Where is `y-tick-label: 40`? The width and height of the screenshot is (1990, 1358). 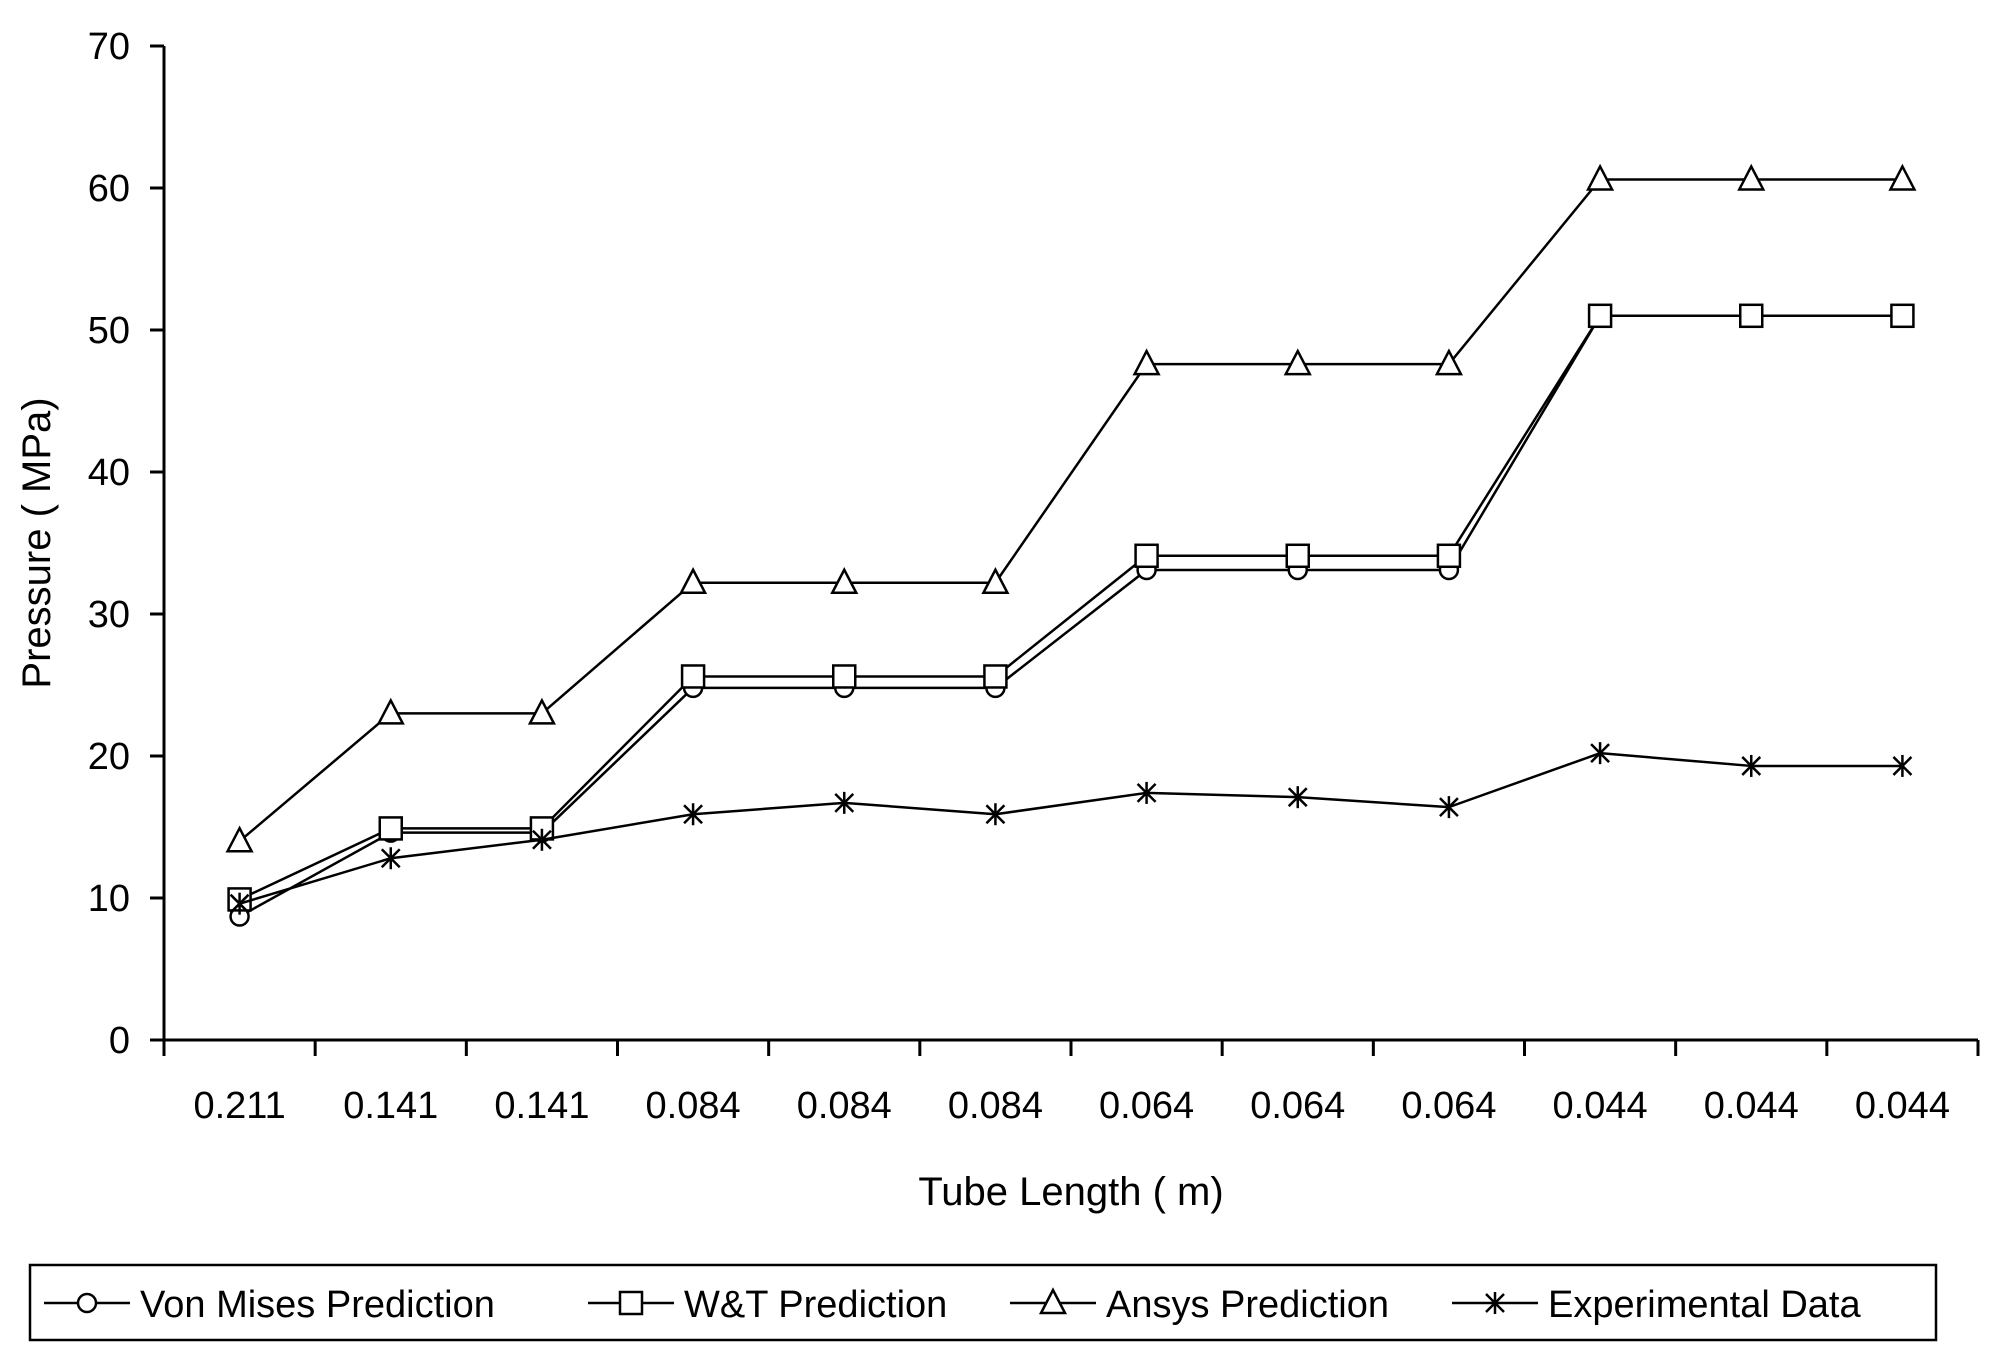
y-tick-label: 40 is located at coordinates (109, 473).